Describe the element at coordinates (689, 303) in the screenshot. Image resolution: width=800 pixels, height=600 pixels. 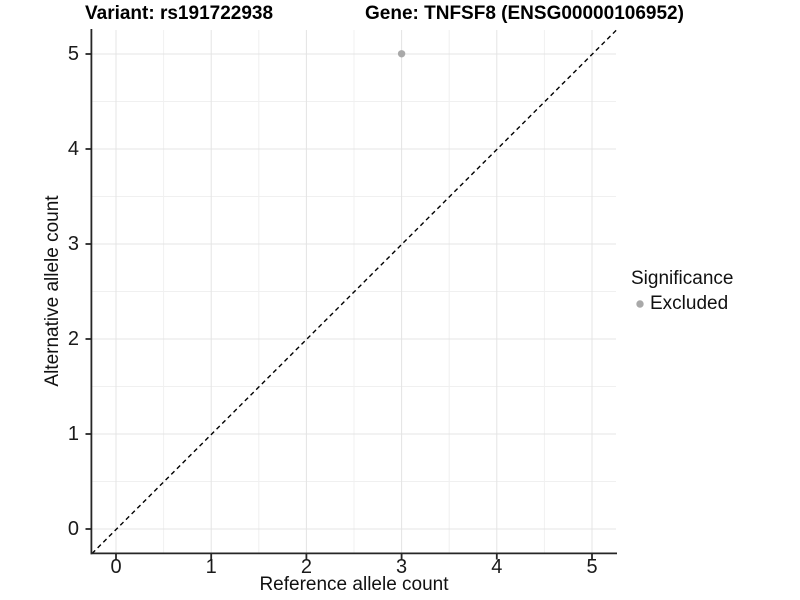
I see `legend-item-label: Excluded` at that location.